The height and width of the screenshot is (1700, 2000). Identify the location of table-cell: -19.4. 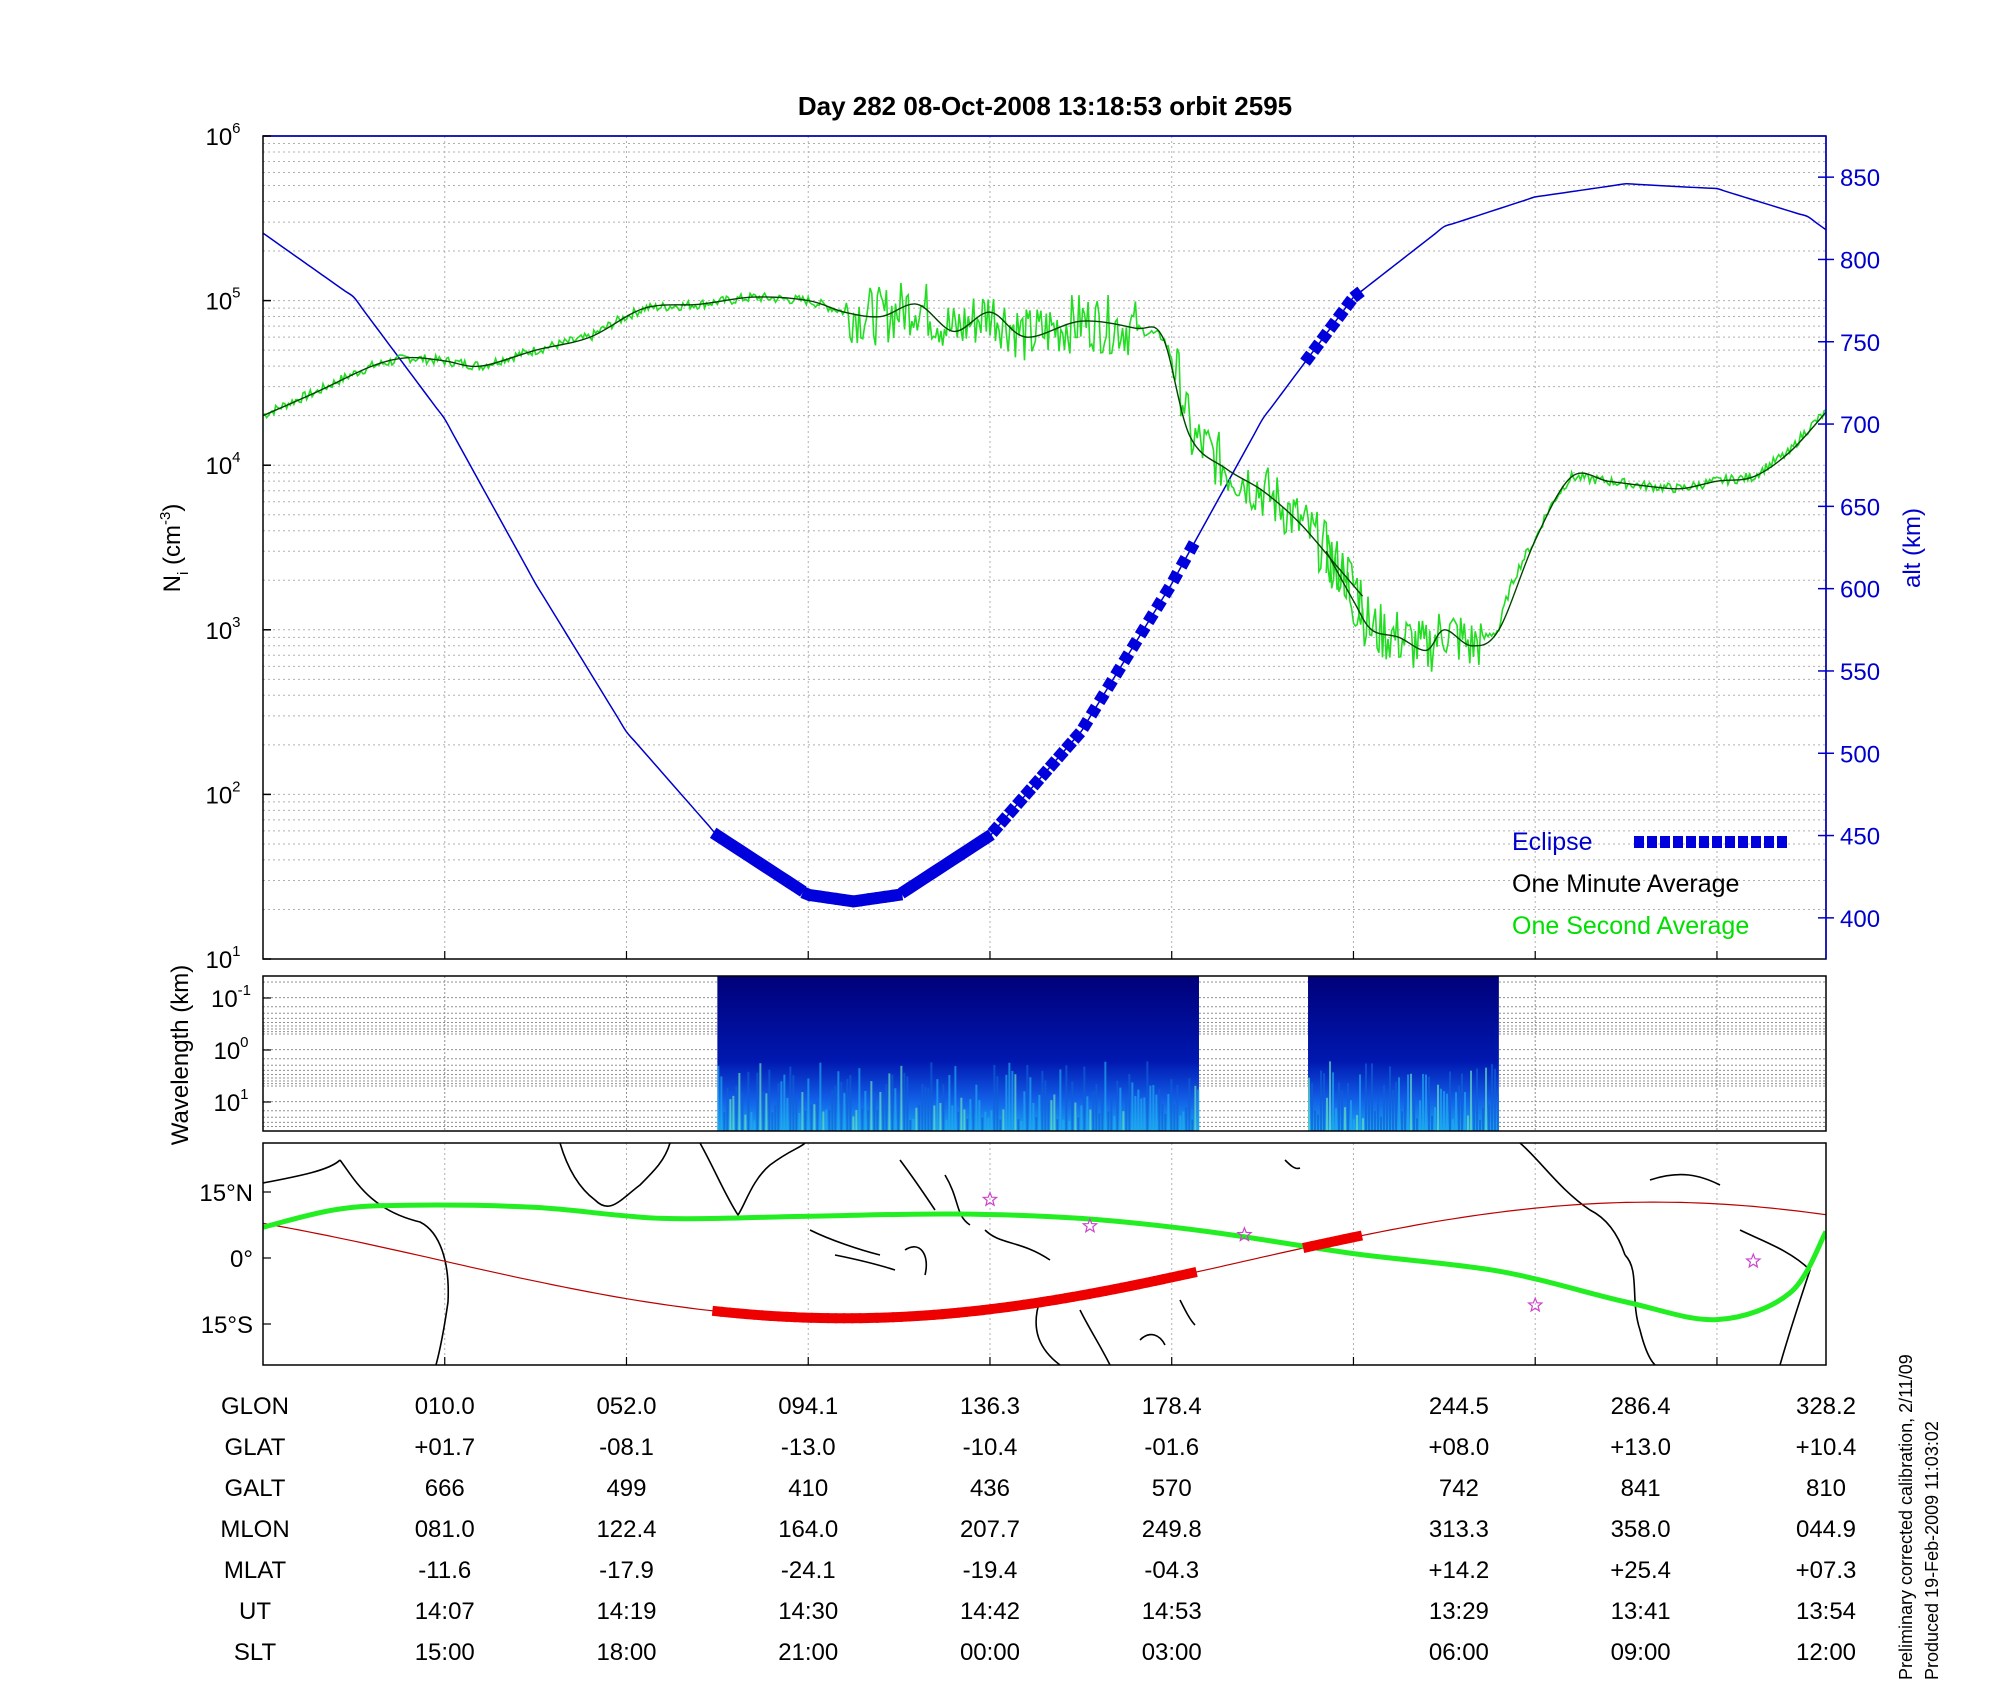
(990, 1570).